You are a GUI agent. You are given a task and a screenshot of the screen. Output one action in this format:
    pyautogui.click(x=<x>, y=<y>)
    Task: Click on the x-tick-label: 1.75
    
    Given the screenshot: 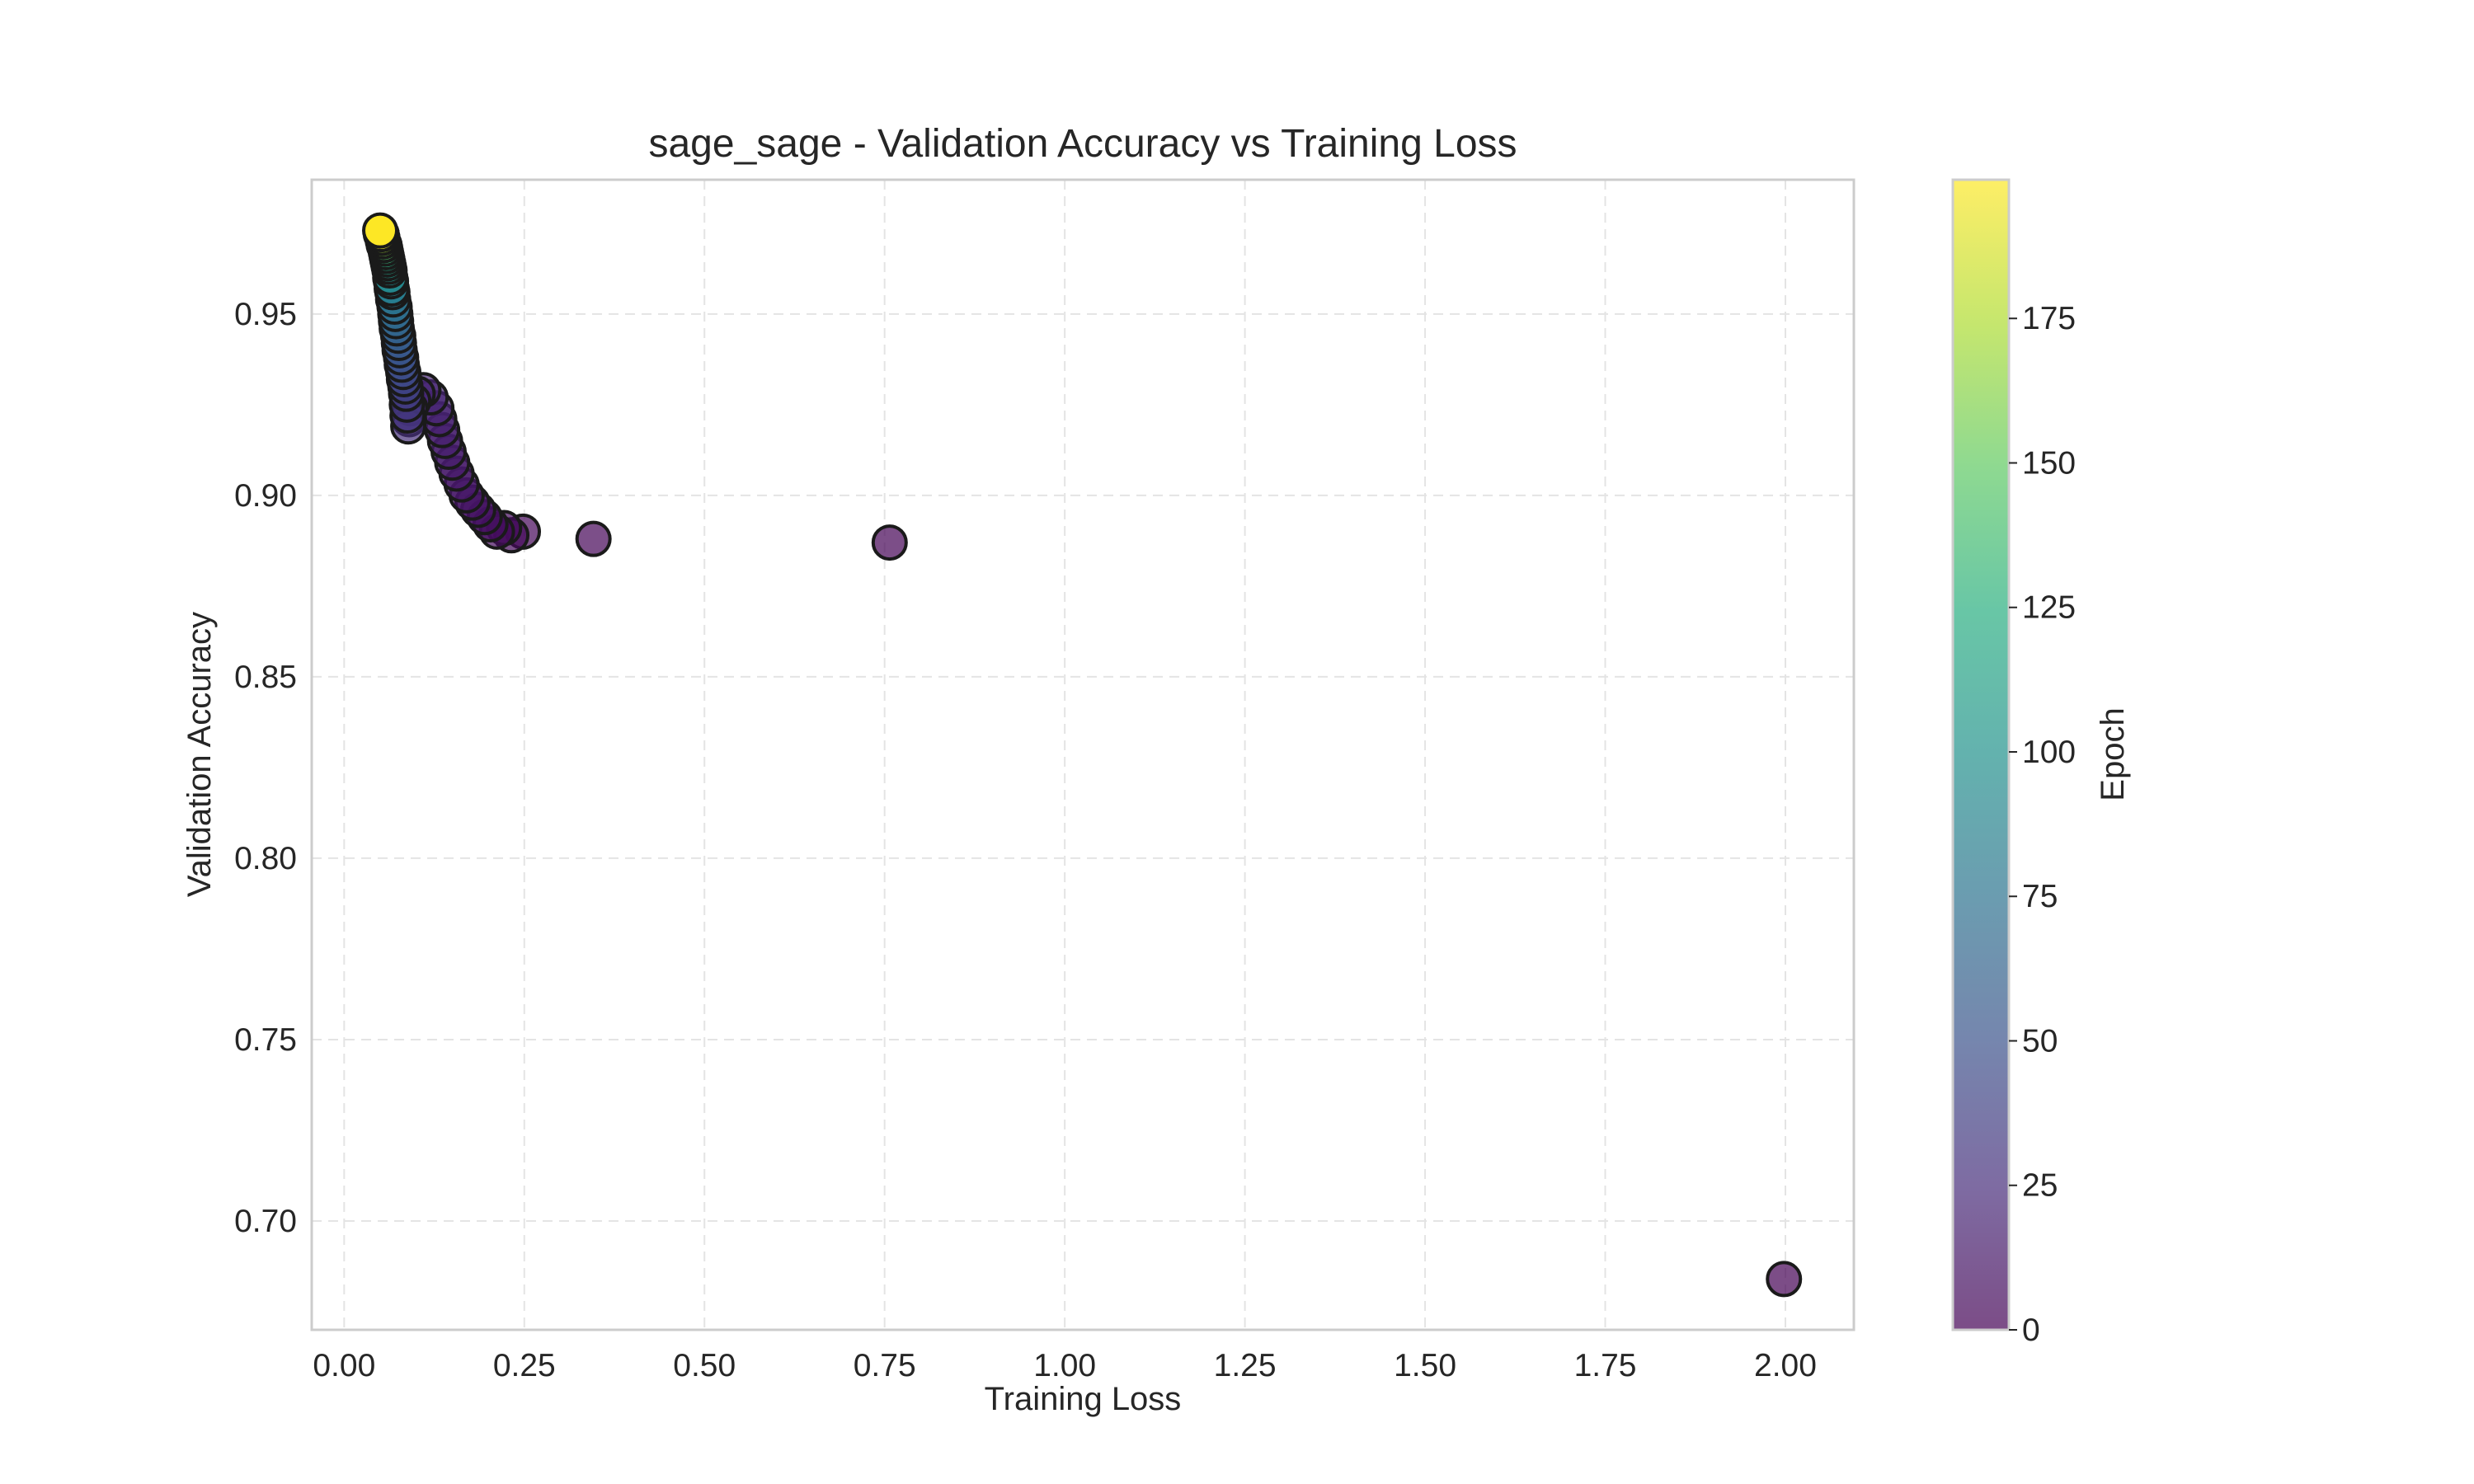 What is the action you would take?
    pyautogui.click(x=1605, y=1365)
    